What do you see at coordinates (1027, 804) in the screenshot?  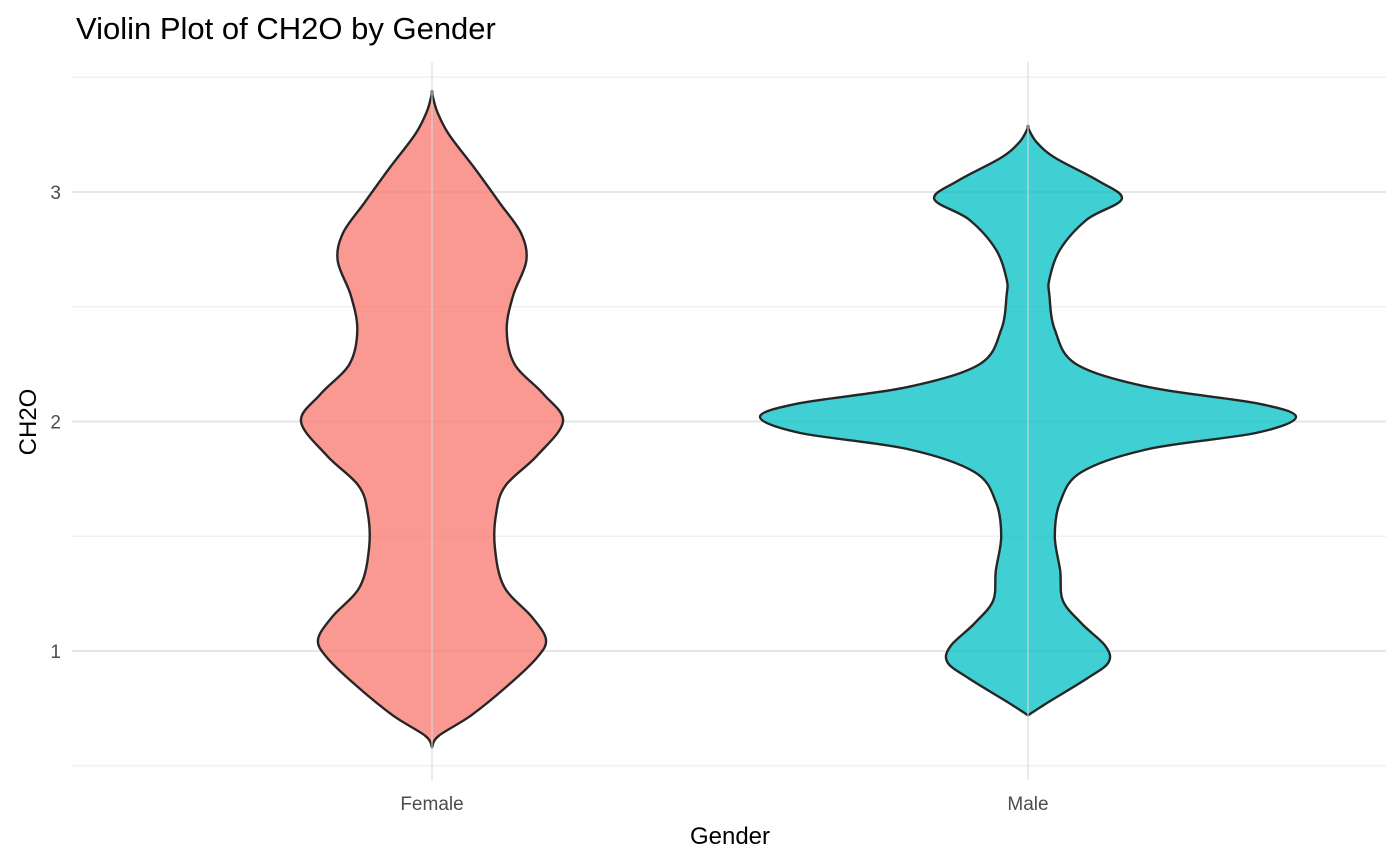 I see `x-tick-label: Male` at bounding box center [1027, 804].